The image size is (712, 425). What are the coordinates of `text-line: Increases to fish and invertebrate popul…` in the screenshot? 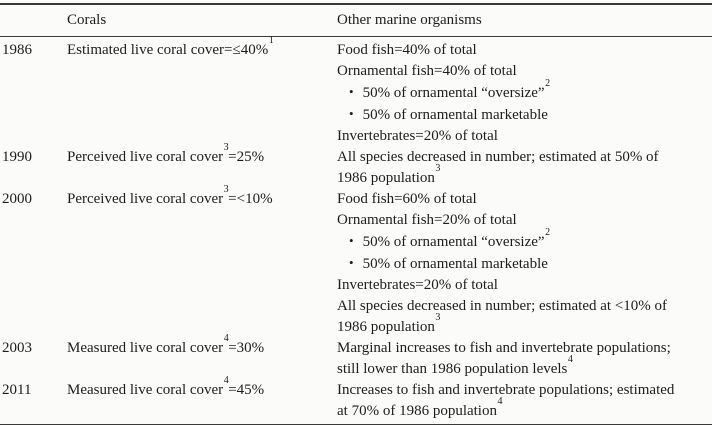 It's located at (506, 390).